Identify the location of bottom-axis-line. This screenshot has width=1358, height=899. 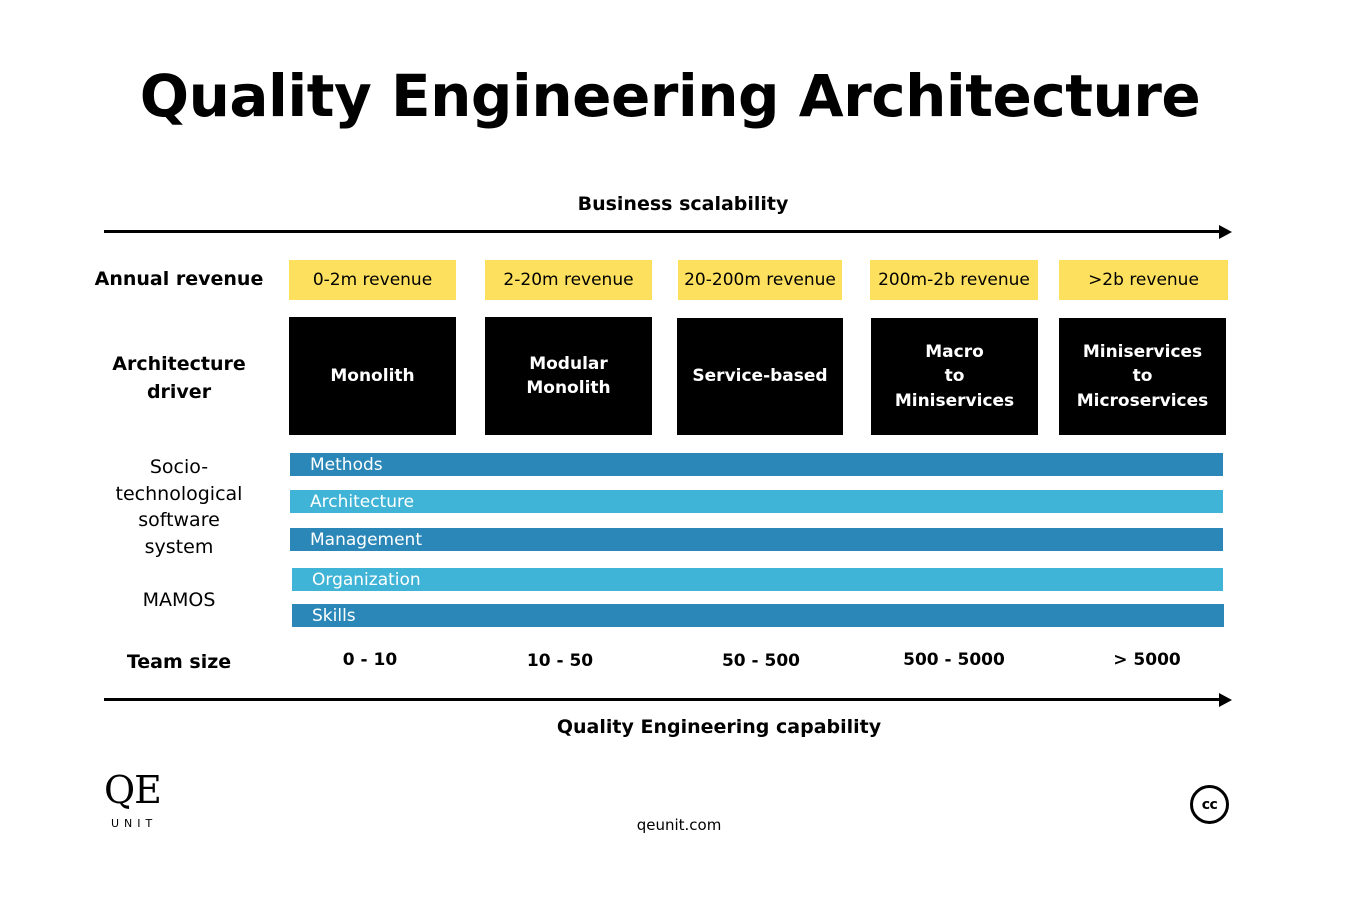
(662, 699).